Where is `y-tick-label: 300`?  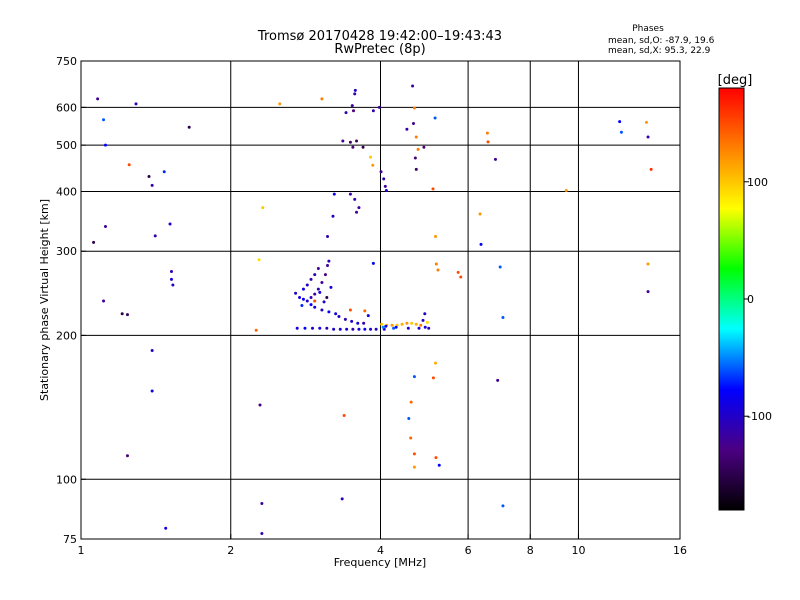
y-tick-label: 300 is located at coordinates (66, 251).